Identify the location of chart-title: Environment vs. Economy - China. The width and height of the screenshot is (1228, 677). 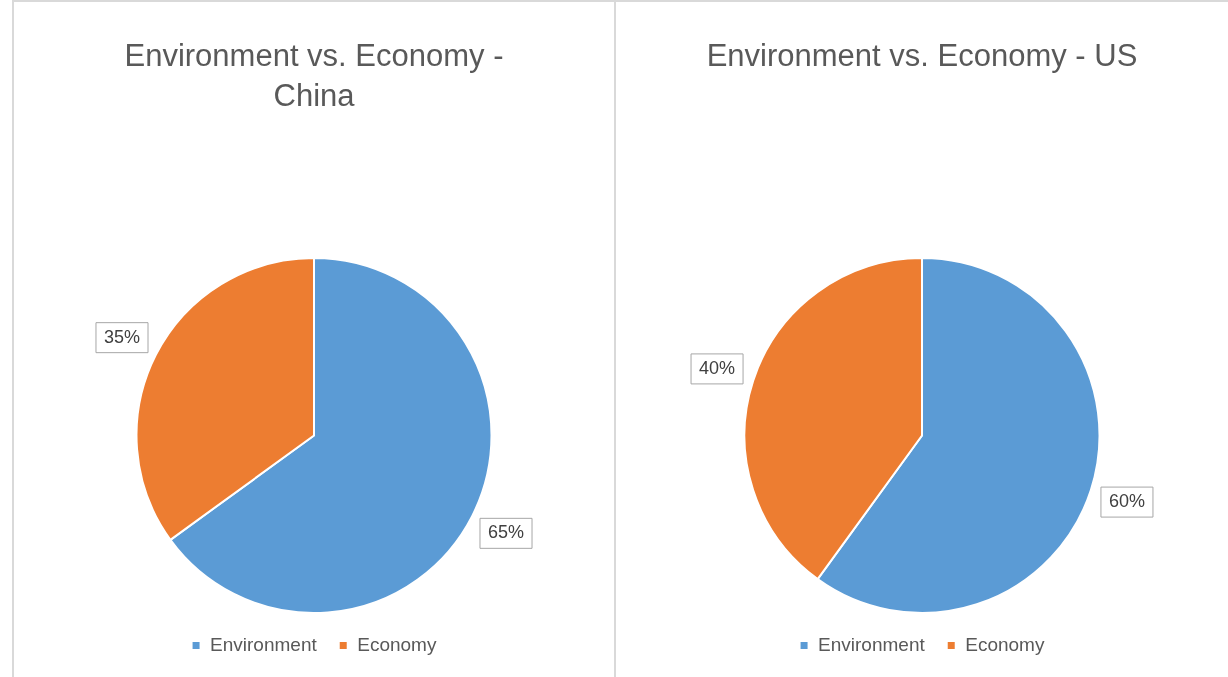
(314, 76).